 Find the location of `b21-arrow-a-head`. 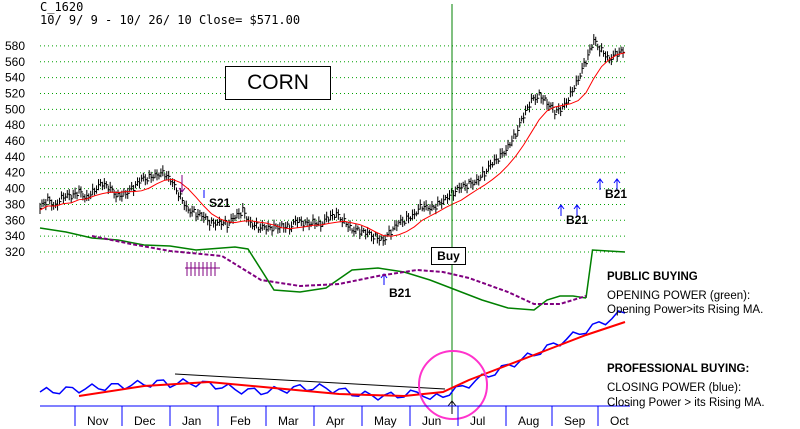

b21-arrow-a-head is located at coordinates (561, 207).